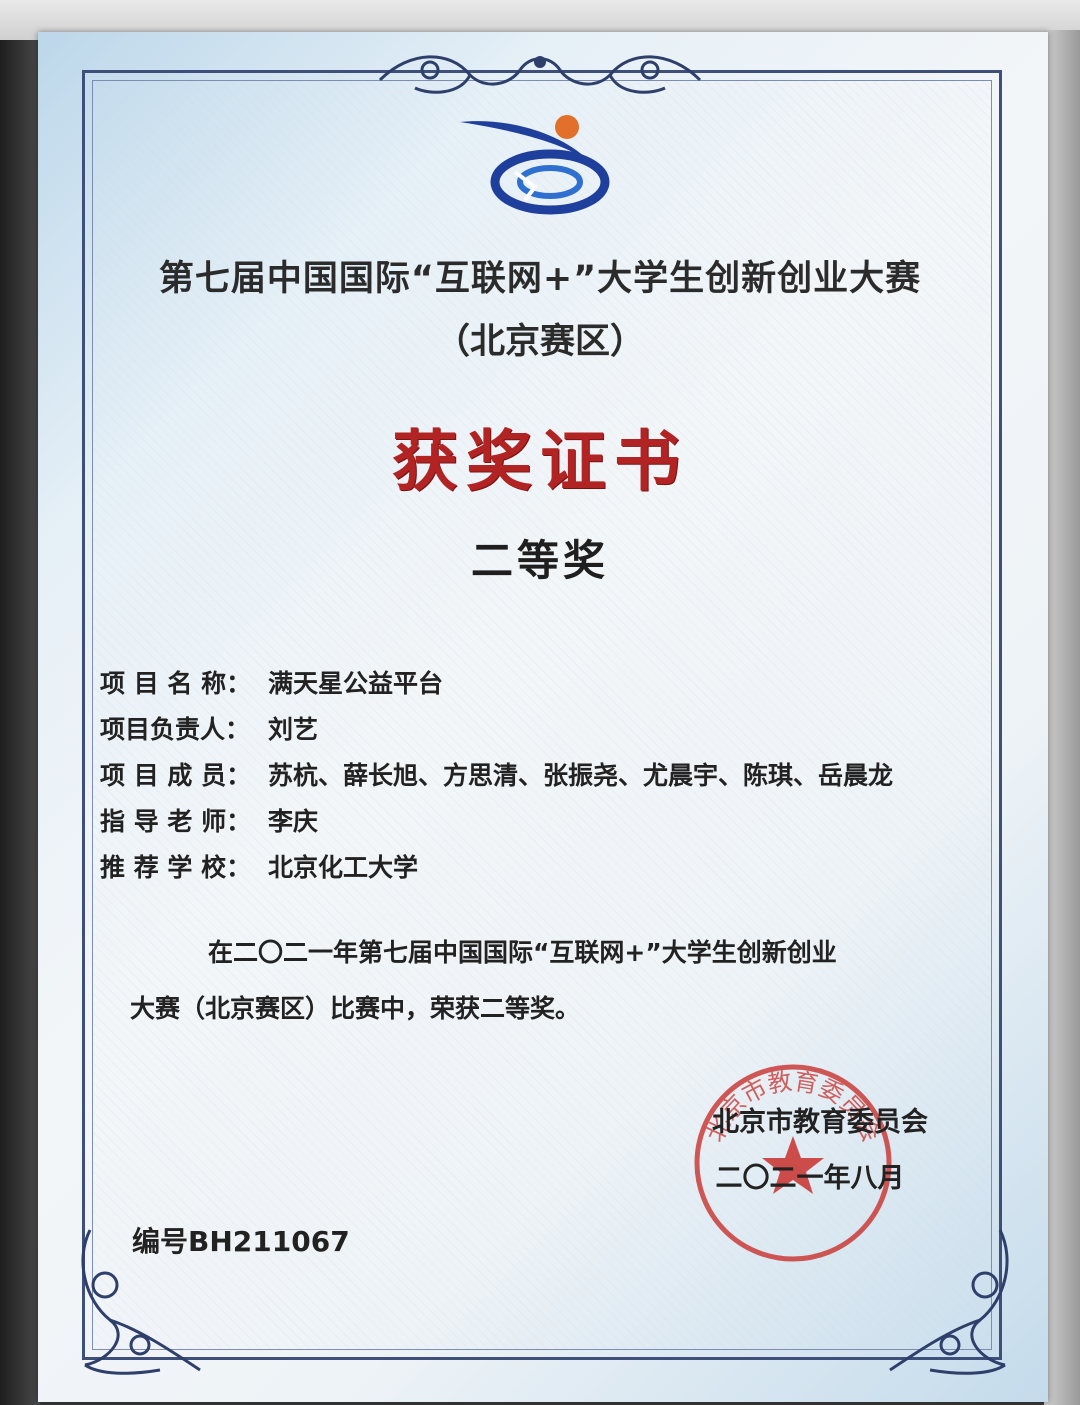 The width and height of the screenshot is (1080, 1405). What do you see at coordinates (20, 722) in the screenshot?
I see `backdrop-left-shadow` at bounding box center [20, 722].